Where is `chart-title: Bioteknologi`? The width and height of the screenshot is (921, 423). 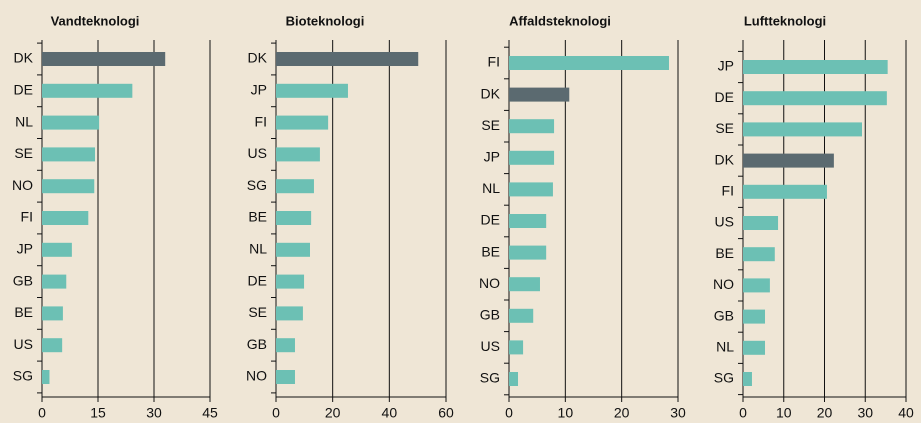
chart-title: Bioteknologi is located at coordinates (325, 20).